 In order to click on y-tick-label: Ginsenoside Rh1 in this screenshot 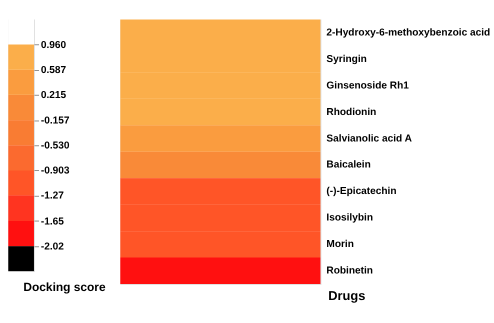, I will do `click(368, 86)`.